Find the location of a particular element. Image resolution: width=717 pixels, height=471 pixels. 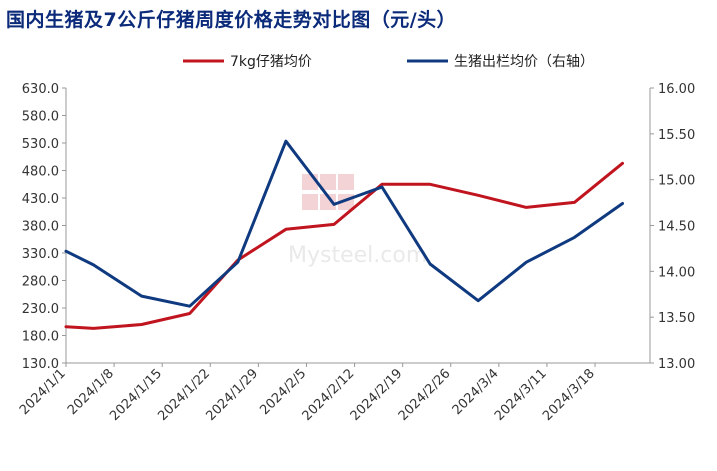

left-tick-label: 380.0 is located at coordinates (40, 227).